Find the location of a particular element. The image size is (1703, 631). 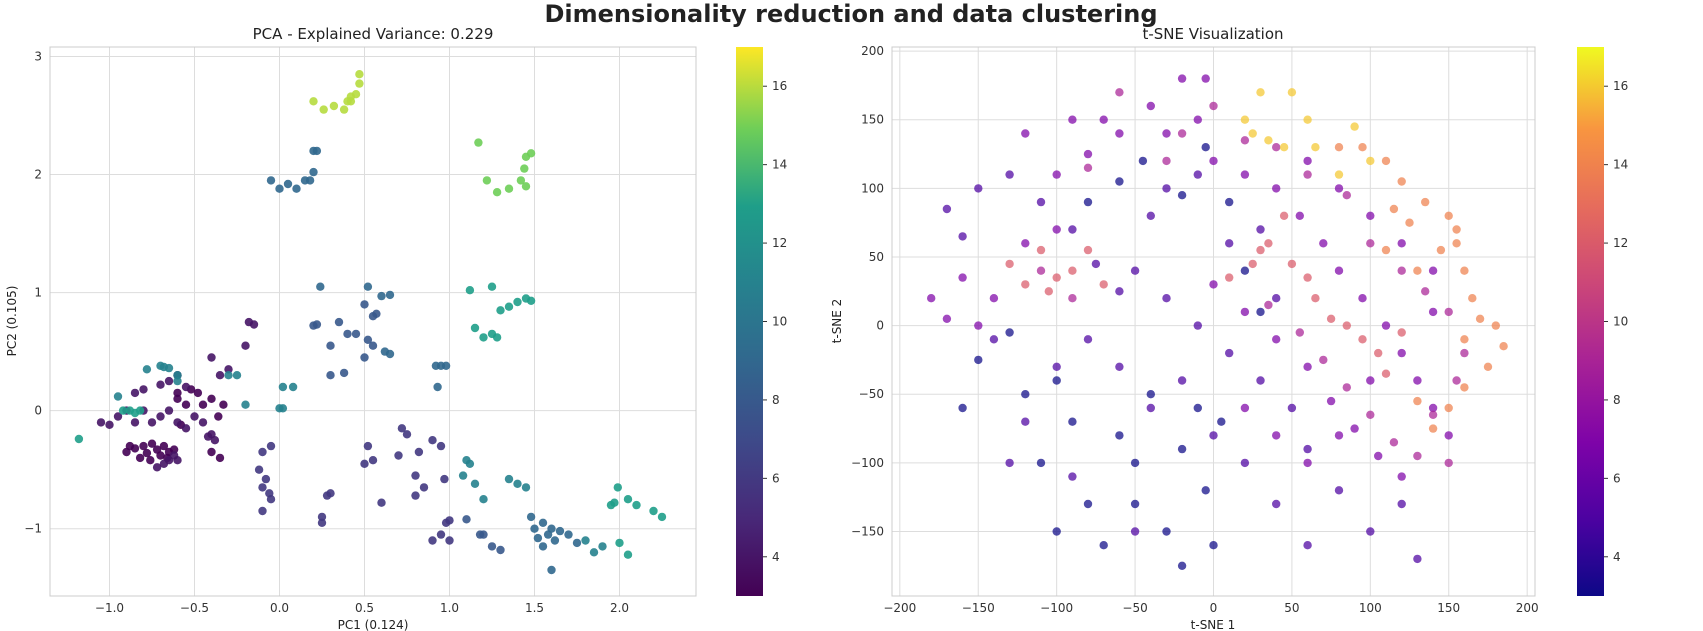

tsne-y-tick-label: −100 is located at coordinates (867, 463).